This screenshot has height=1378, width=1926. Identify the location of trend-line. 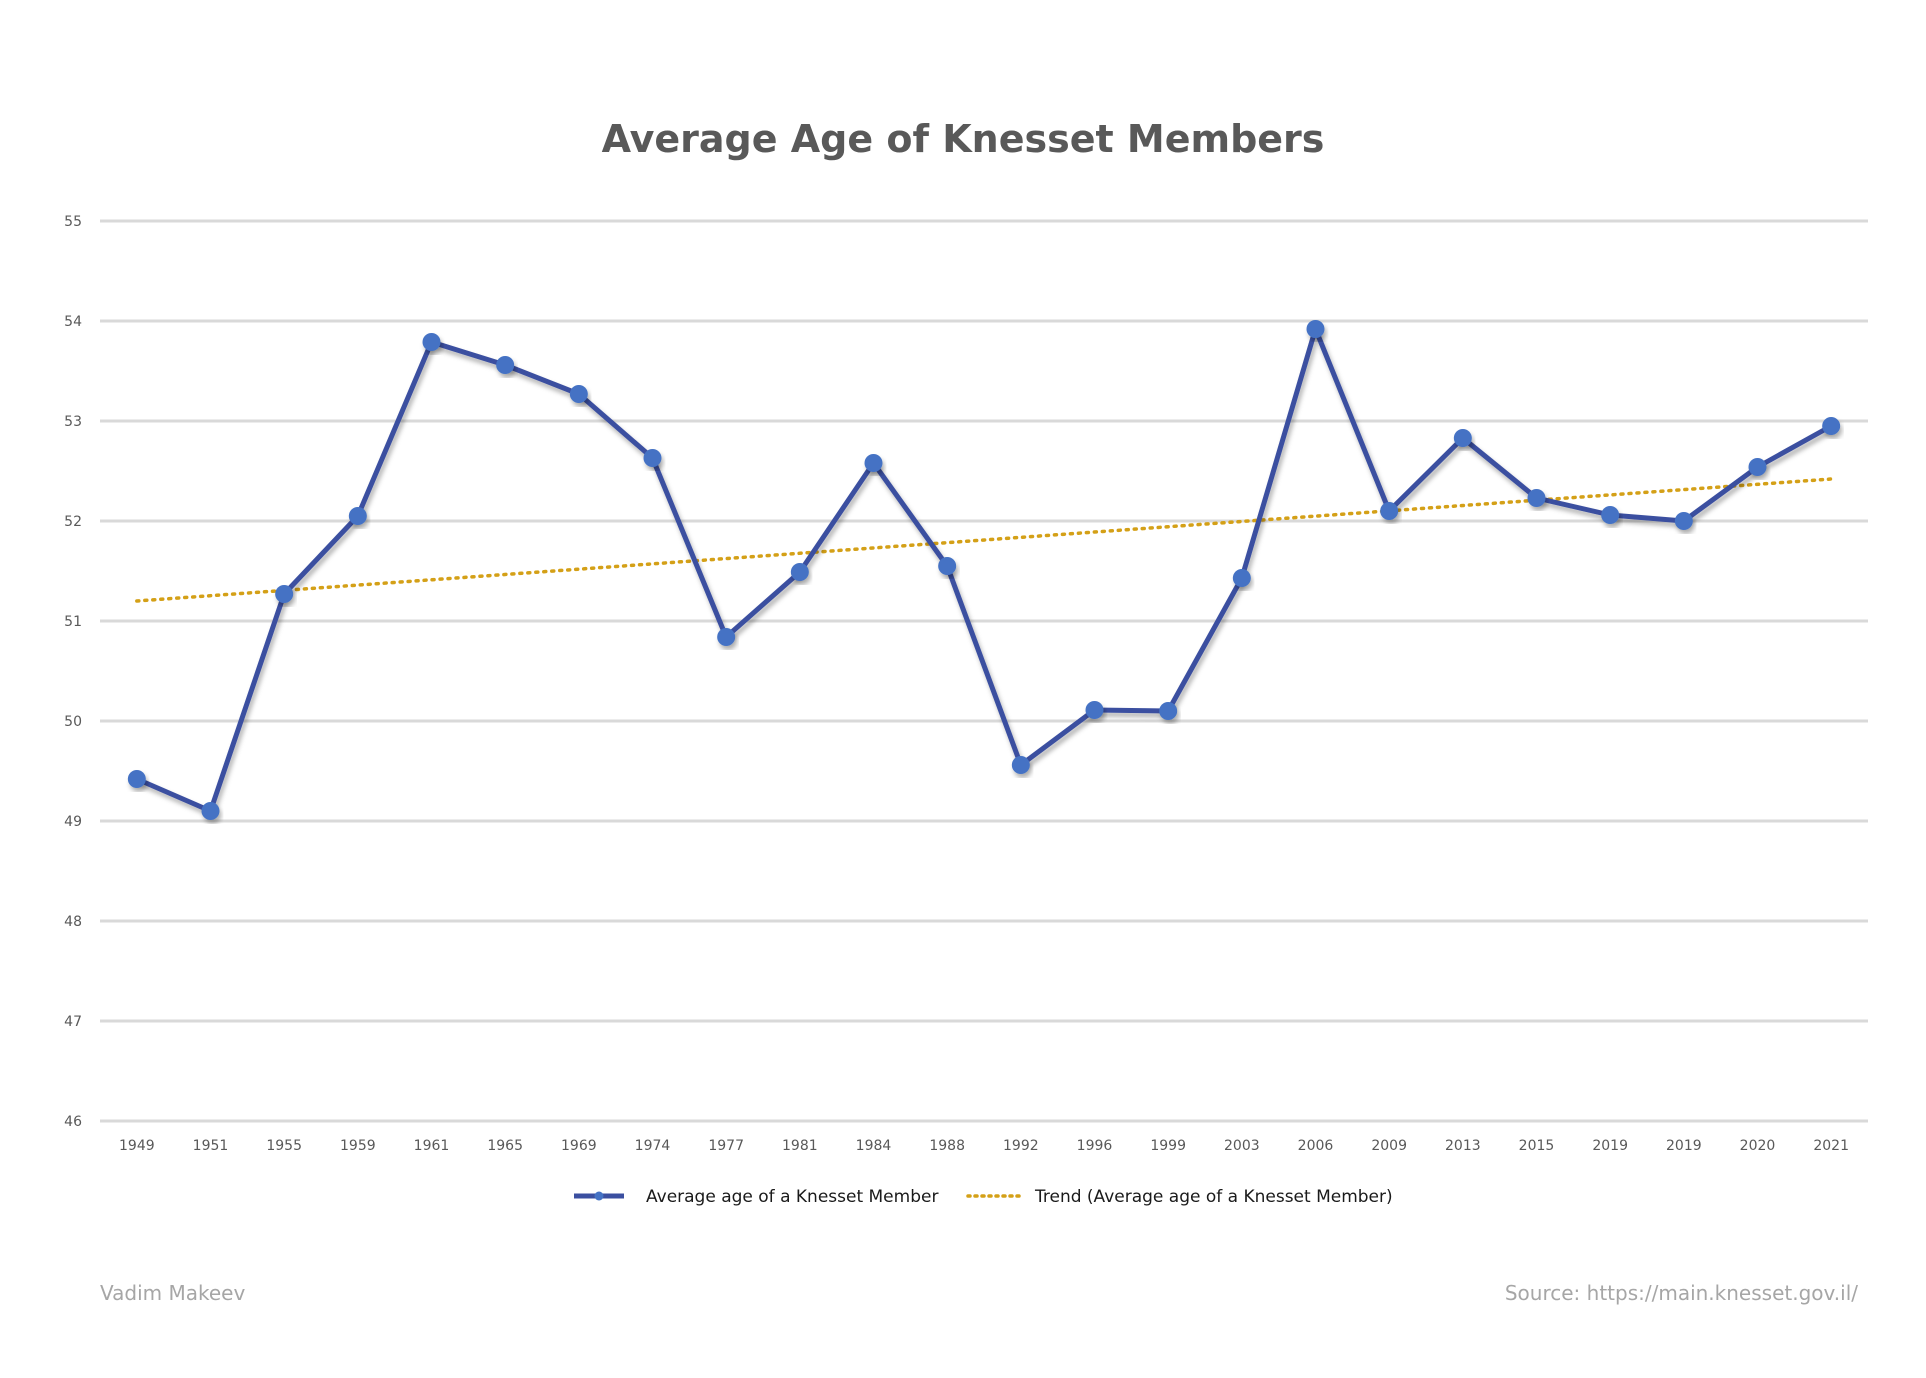
(984, 540).